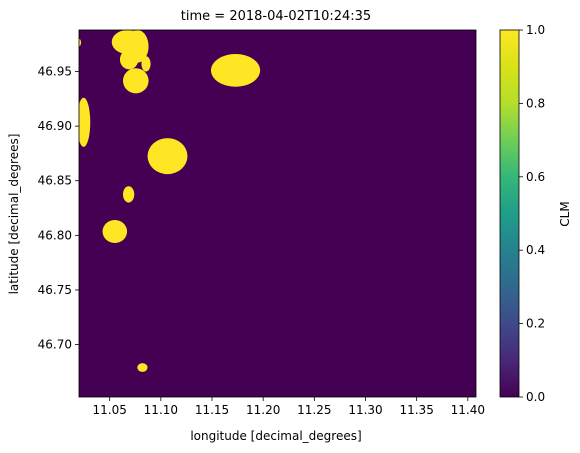 The image size is (580, 453). Describe the element at coordinates (275, 436) in the screenshot. I see `x-axis-label: longitude [decimal_degrees]` at that location.